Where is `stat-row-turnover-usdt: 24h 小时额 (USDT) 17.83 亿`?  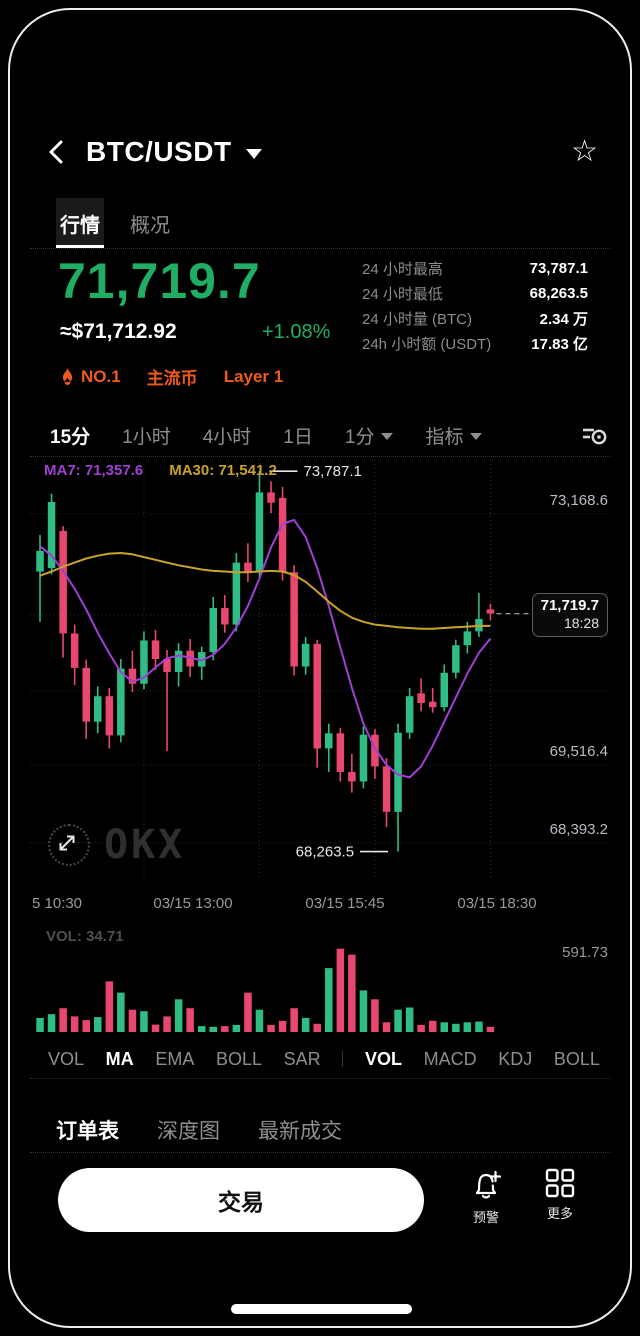
stat-row-turnover-usdt: 24h 小时额 (USDT) 17.83 亿 is located at coordinates (475, 344).